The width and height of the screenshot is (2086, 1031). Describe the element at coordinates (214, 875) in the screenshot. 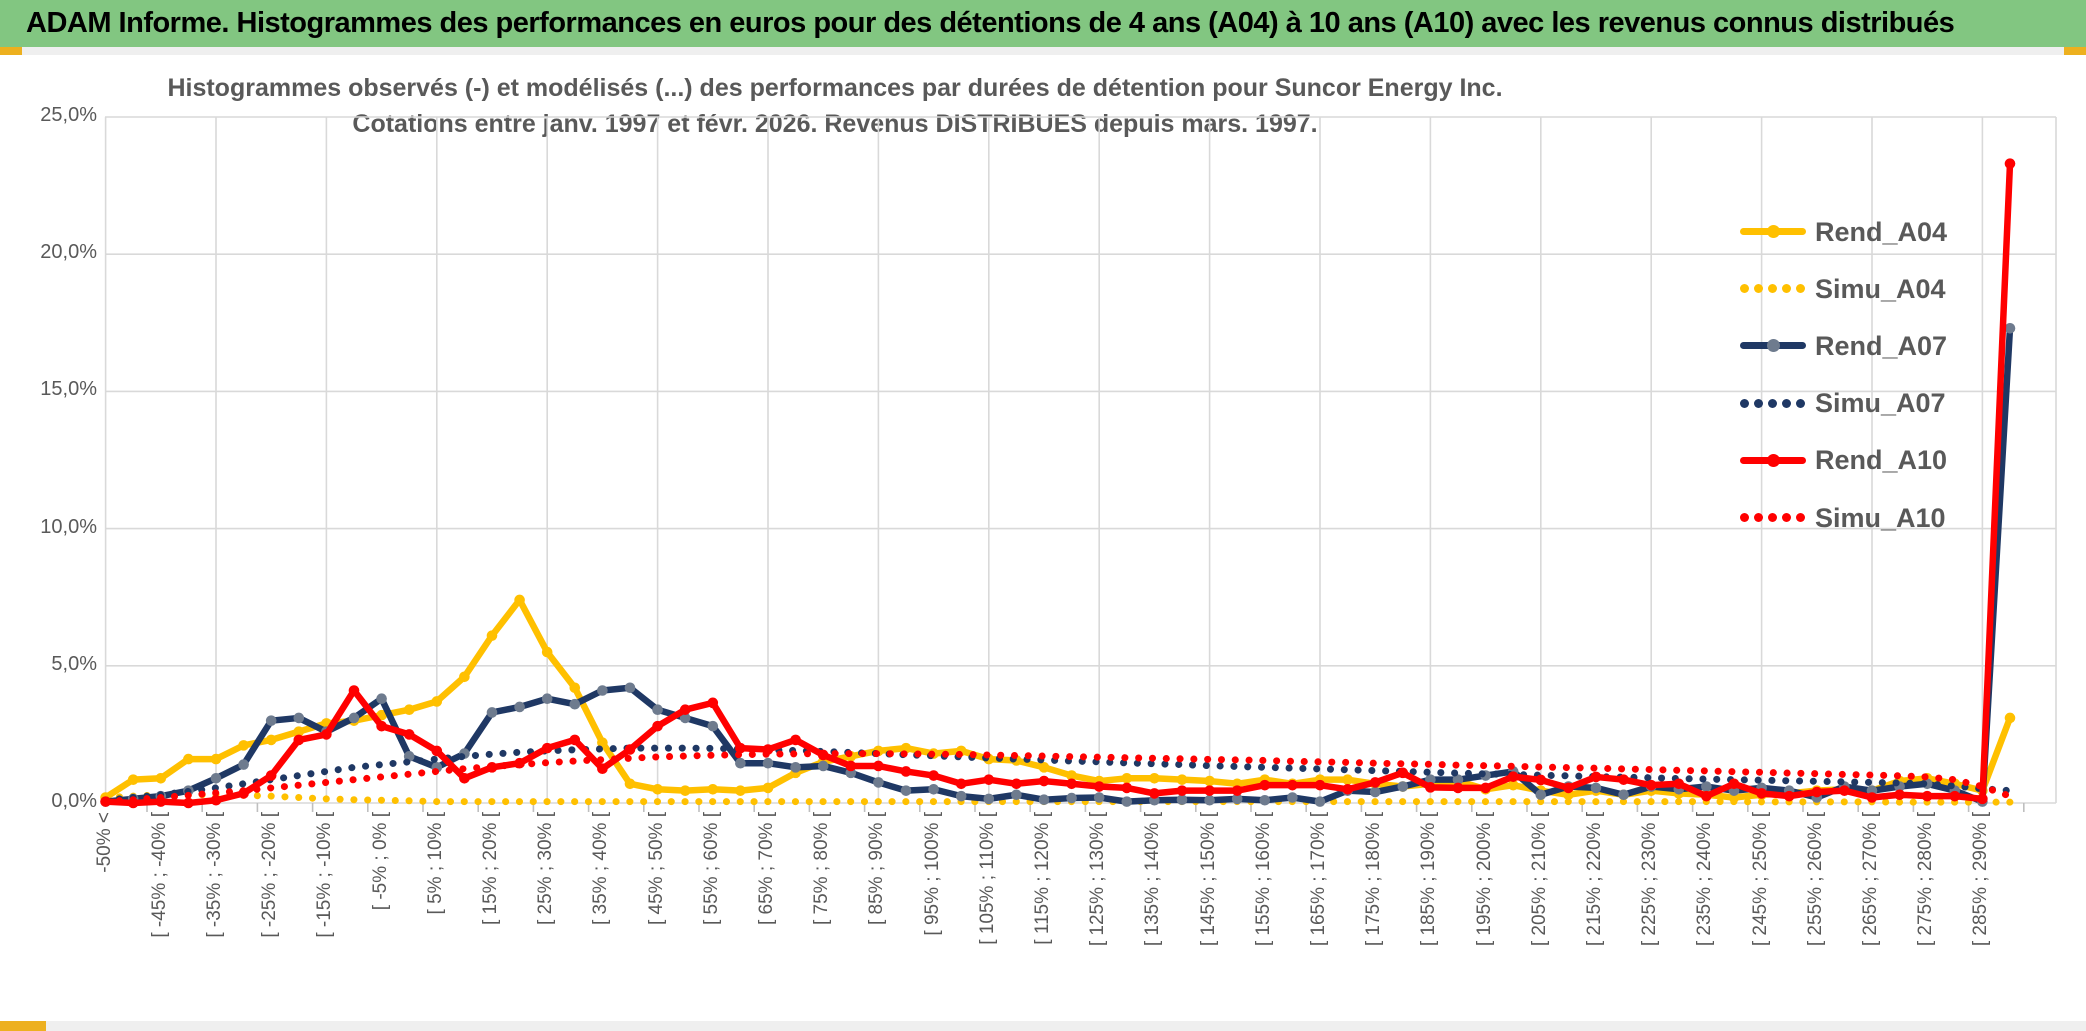

I see `x-axis-tick-label: [ -35% ; -30% [` at that location.